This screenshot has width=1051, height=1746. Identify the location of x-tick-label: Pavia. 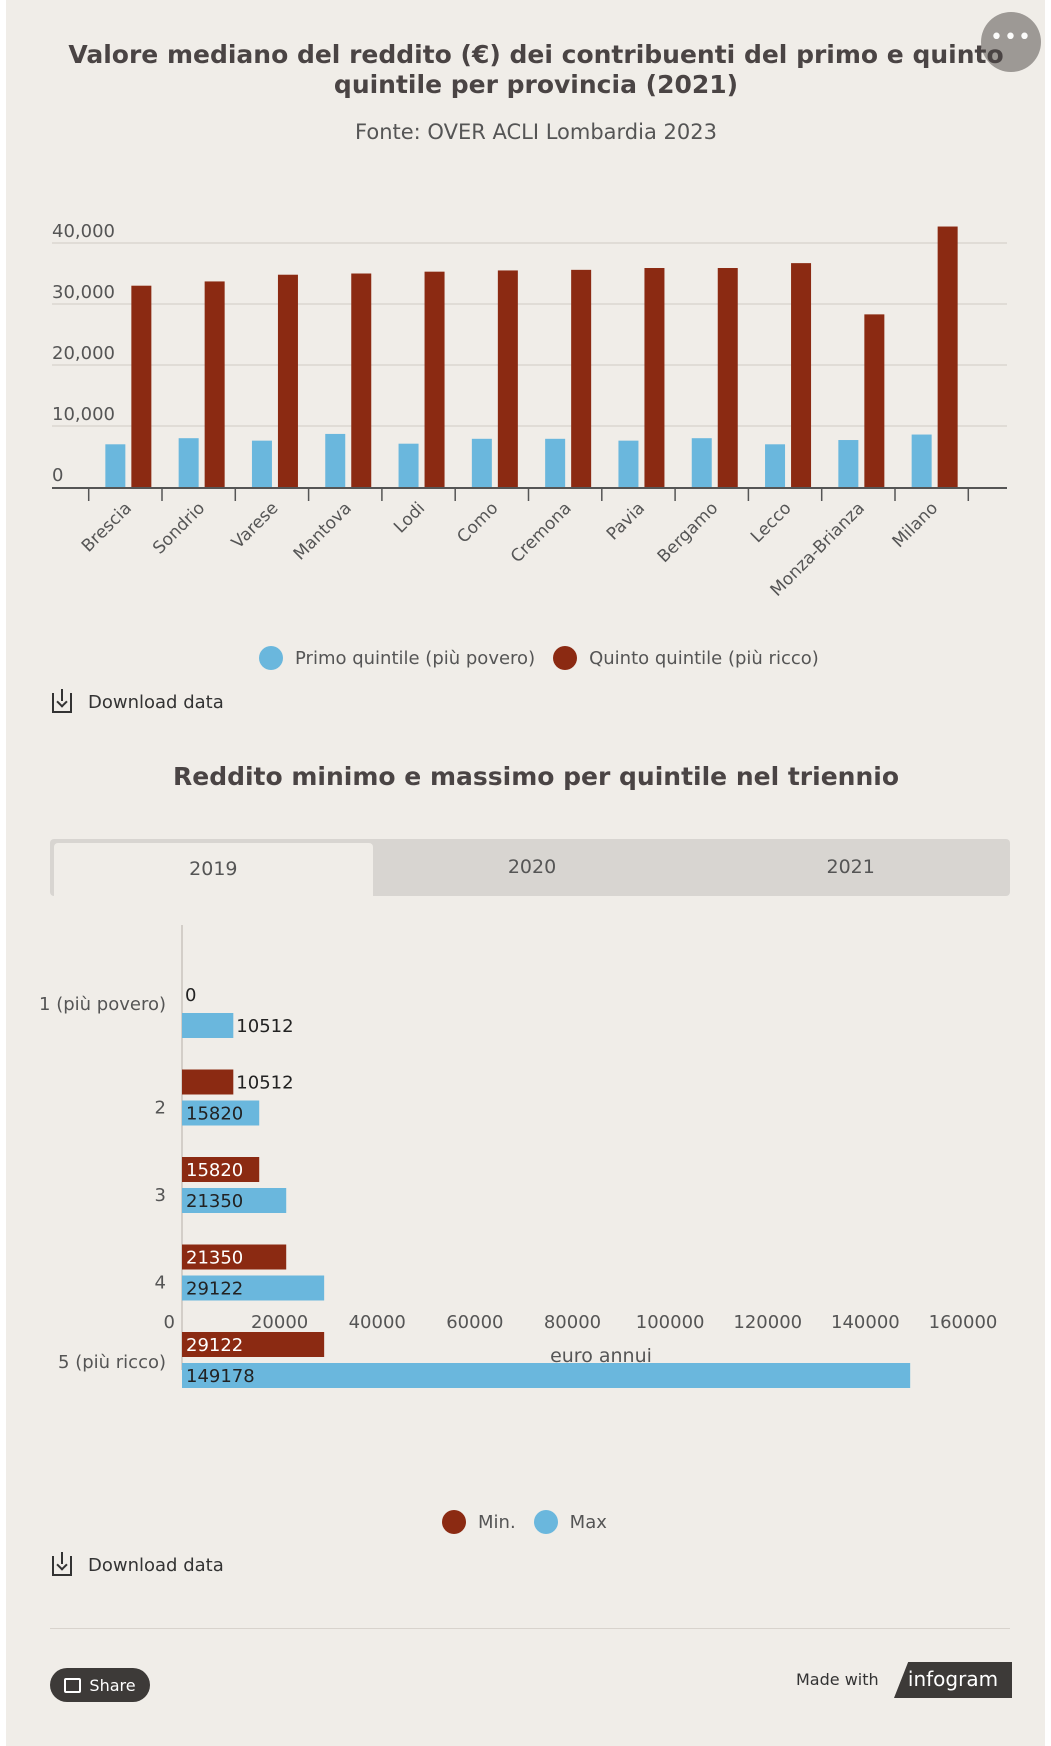
(626, 521).